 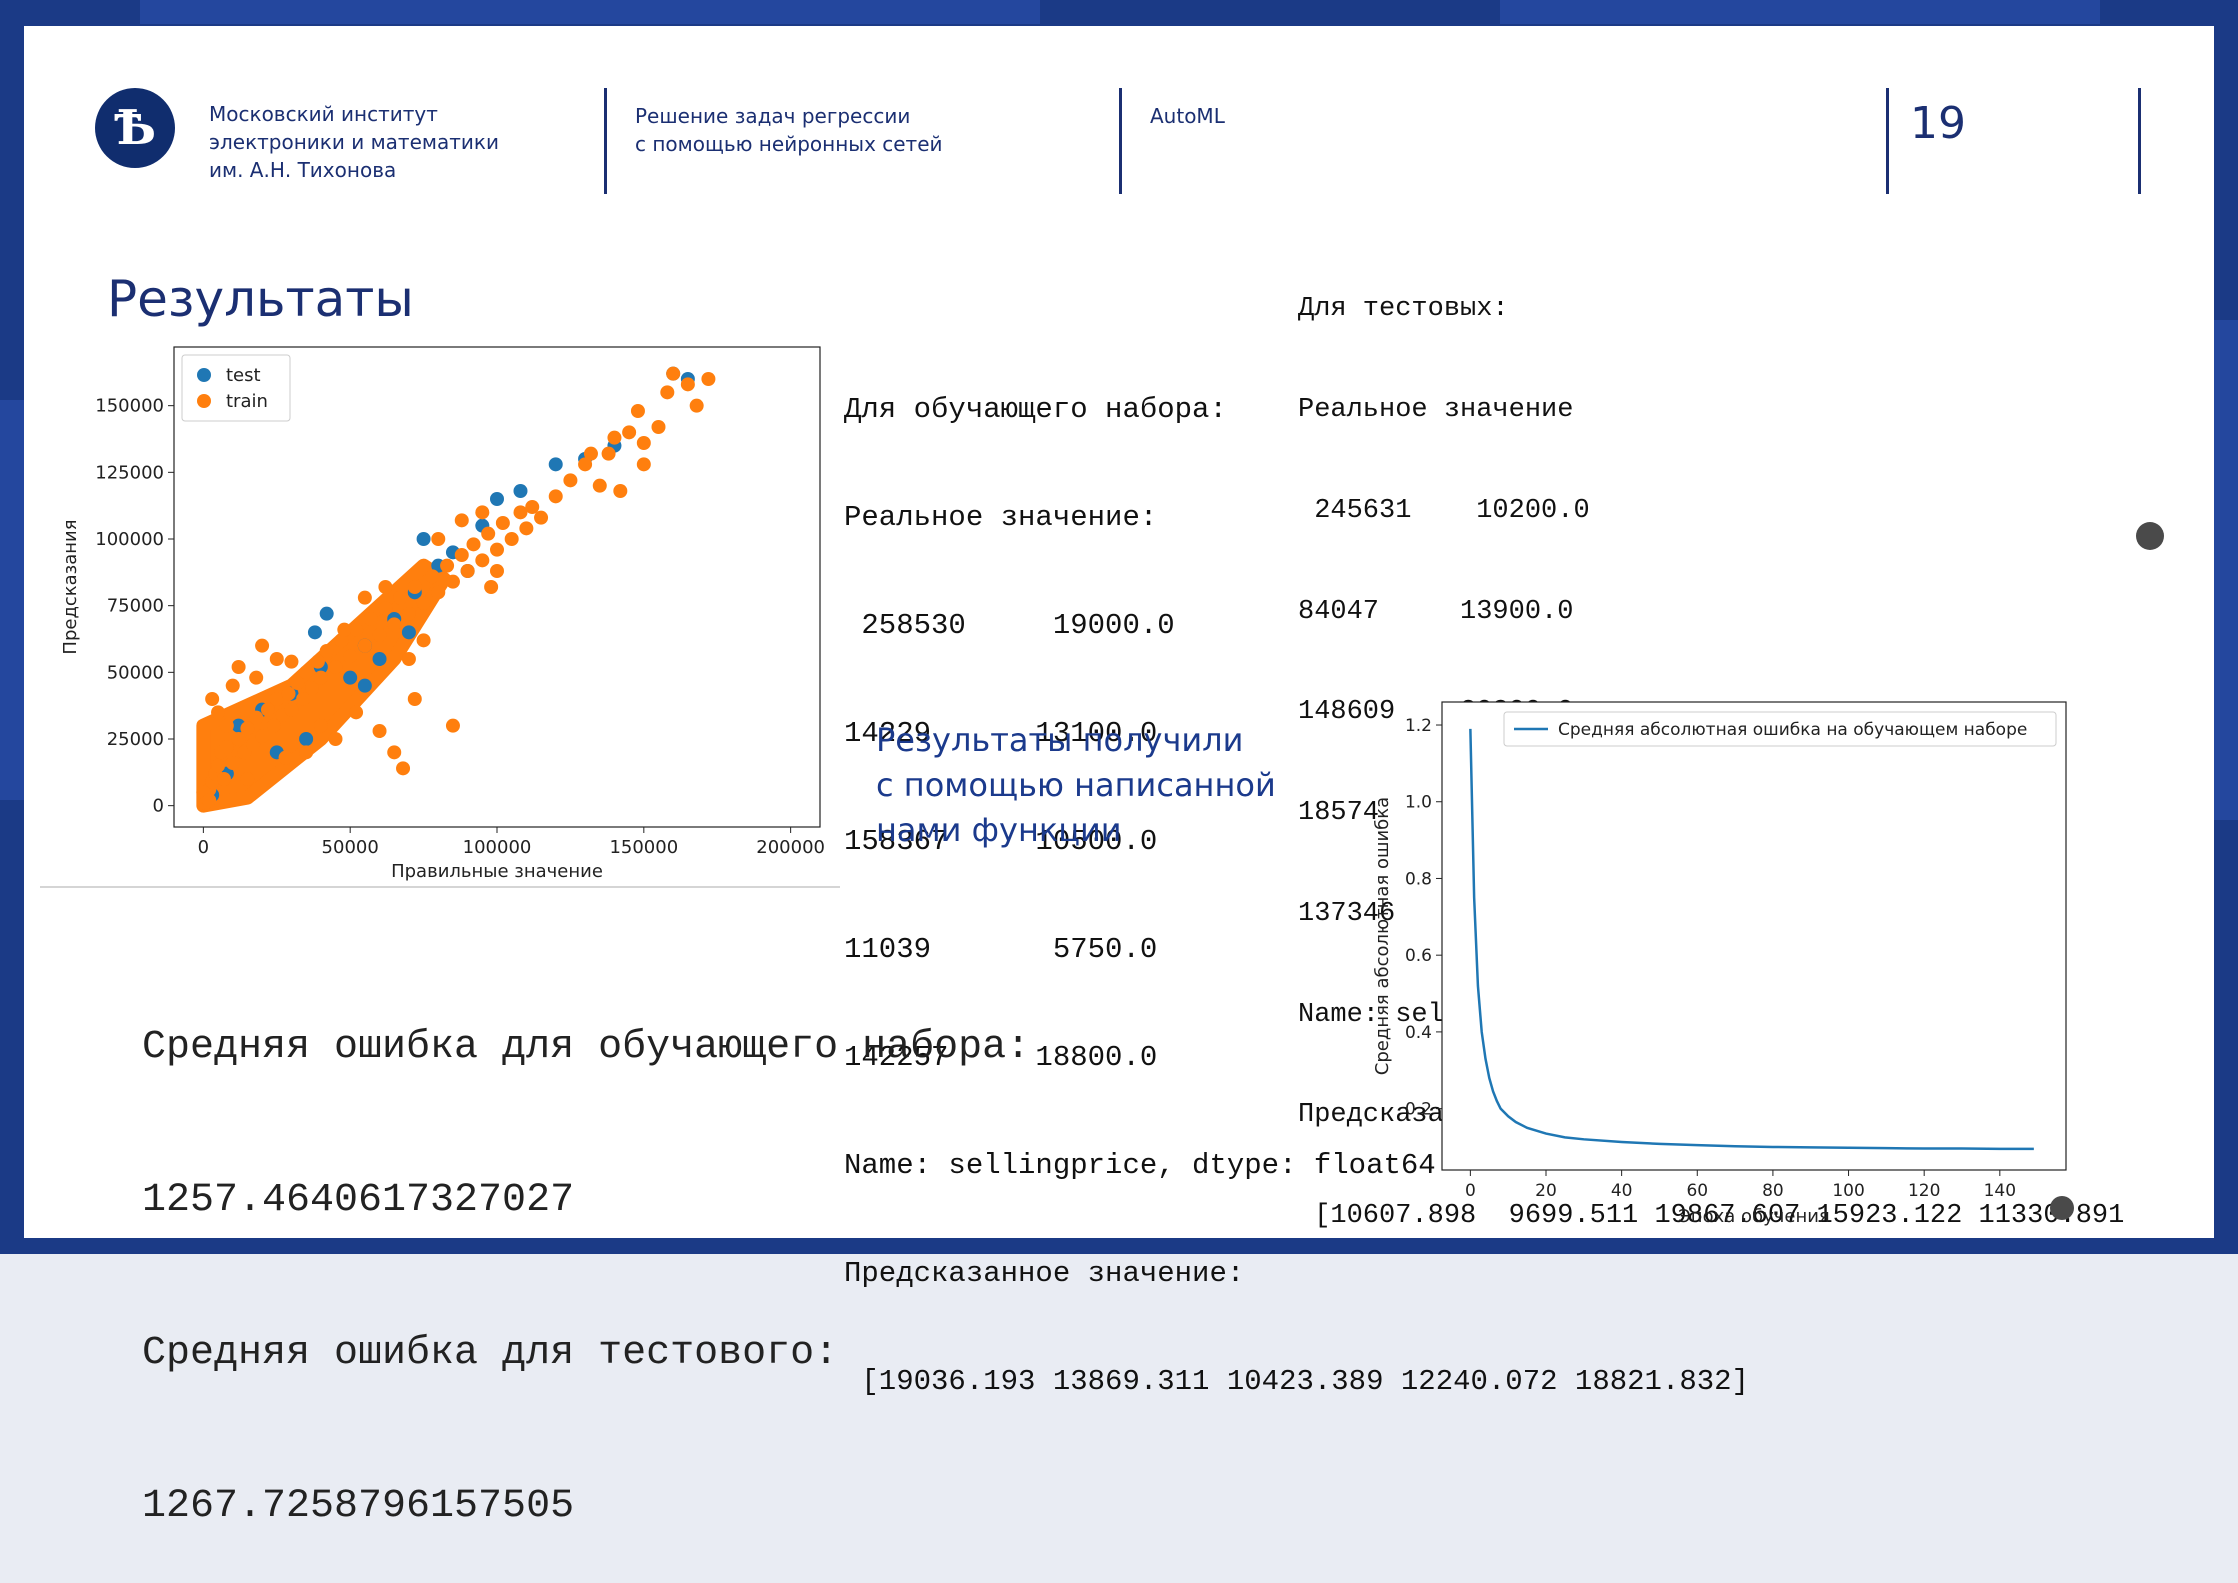 I want to click on test-output-line: 245631 10200.0, so click(x=1444, y=510).